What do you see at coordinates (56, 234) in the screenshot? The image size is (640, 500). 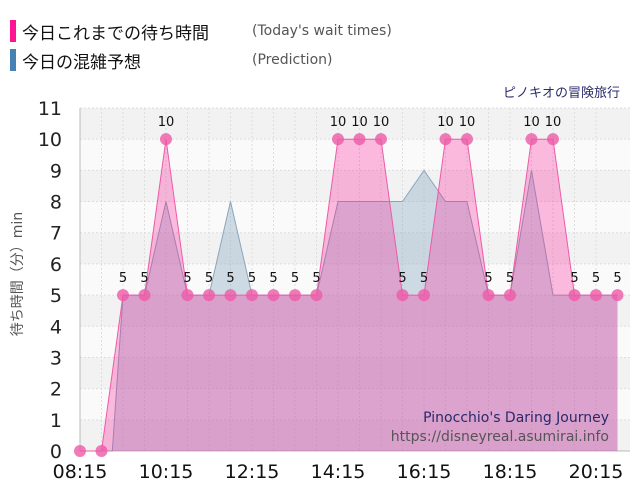 I see `y-tick-label: 7` at bounding box center [56, 234].